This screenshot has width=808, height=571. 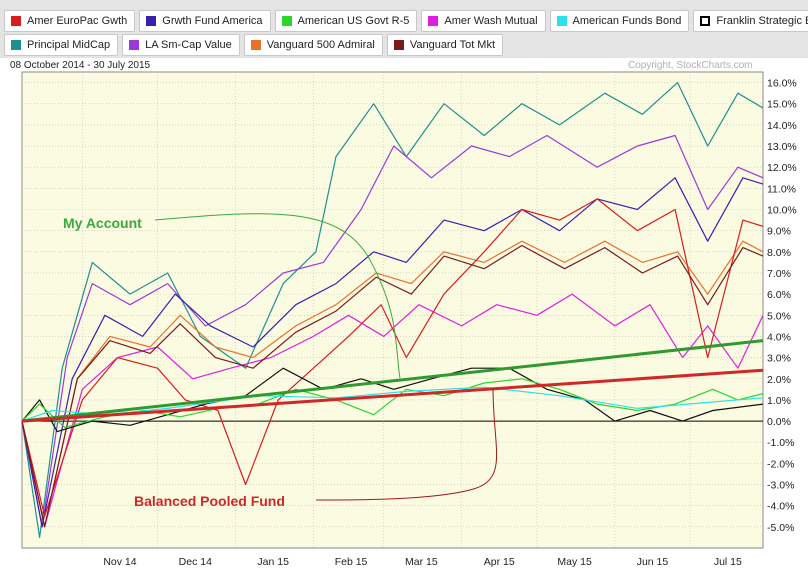 I want to click on legend-label: American US Govt R-5, so click(x=353, y=21).